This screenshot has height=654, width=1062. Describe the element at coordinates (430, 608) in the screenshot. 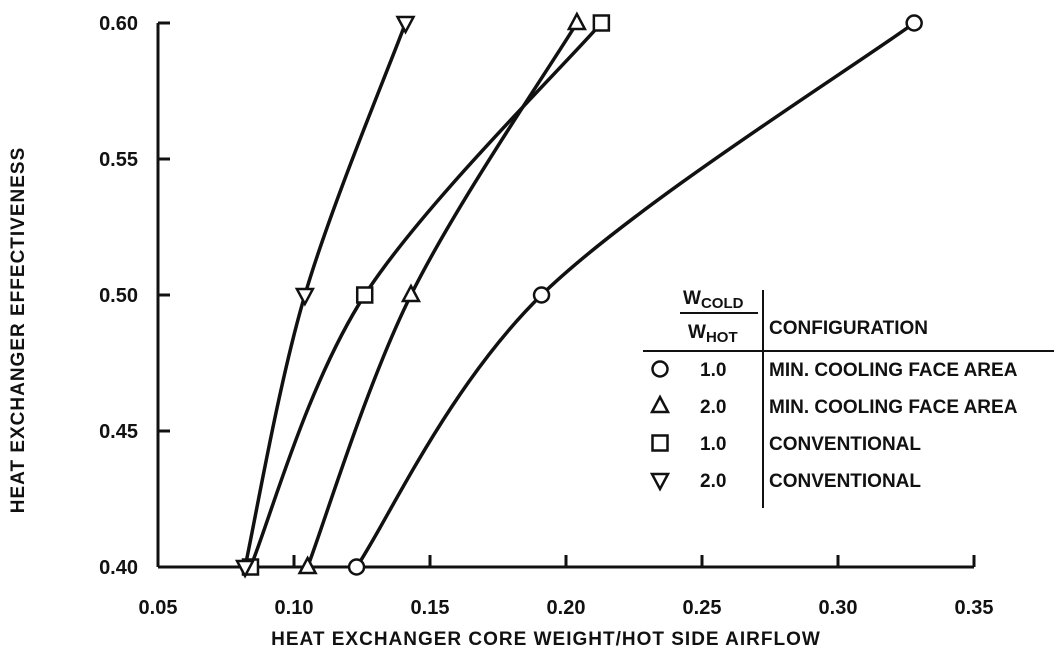

I see `x-tick-label: 0.15` at that location.